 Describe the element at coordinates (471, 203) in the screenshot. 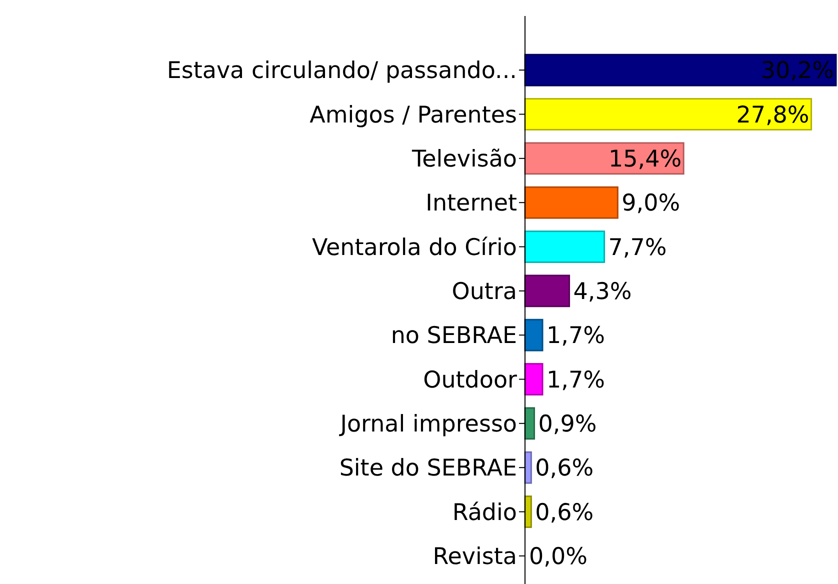

I see `y-tick-label: Internet` at that location.